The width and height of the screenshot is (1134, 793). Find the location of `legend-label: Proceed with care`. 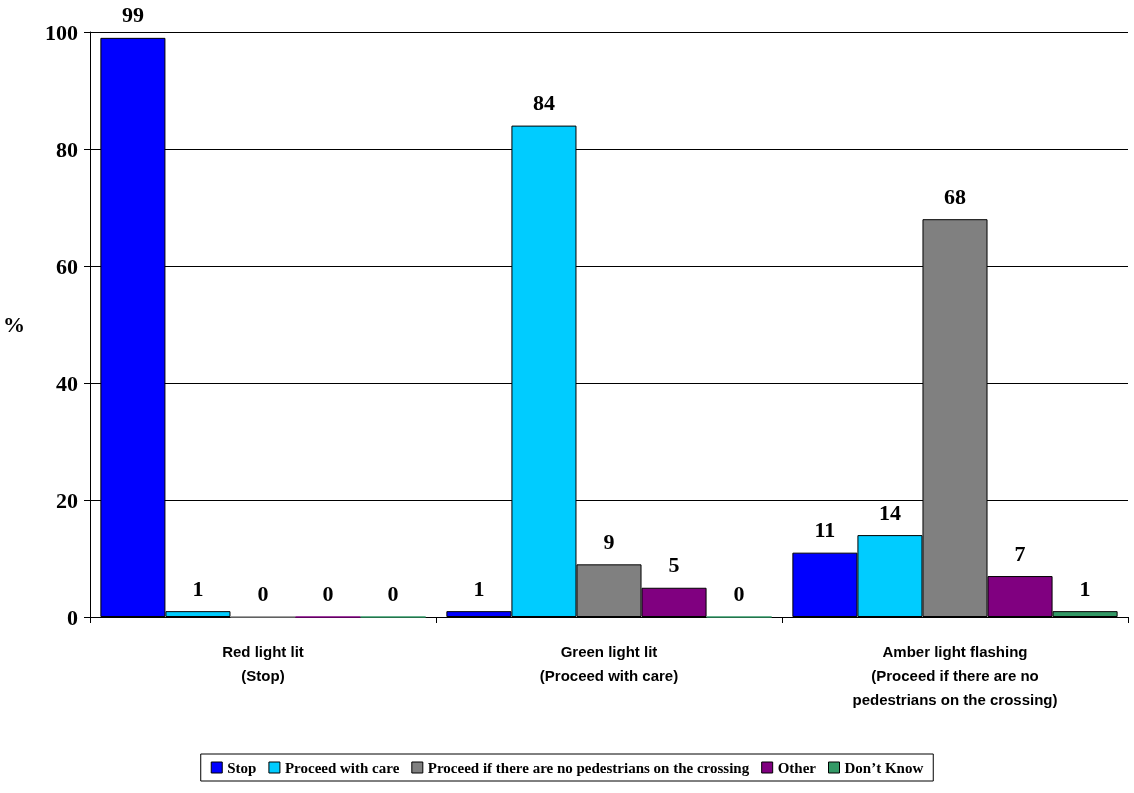

legend-label: Proceed with care is located at coordinates (342, 767).